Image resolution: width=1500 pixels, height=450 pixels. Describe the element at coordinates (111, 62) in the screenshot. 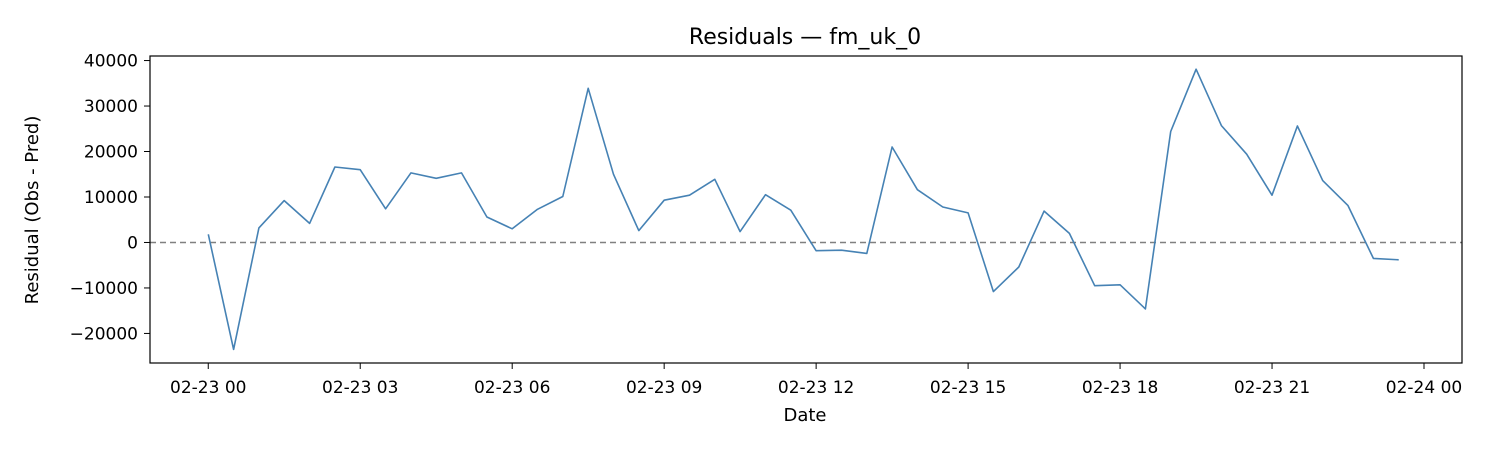

I see `y-tick-label: 40000` at that location.